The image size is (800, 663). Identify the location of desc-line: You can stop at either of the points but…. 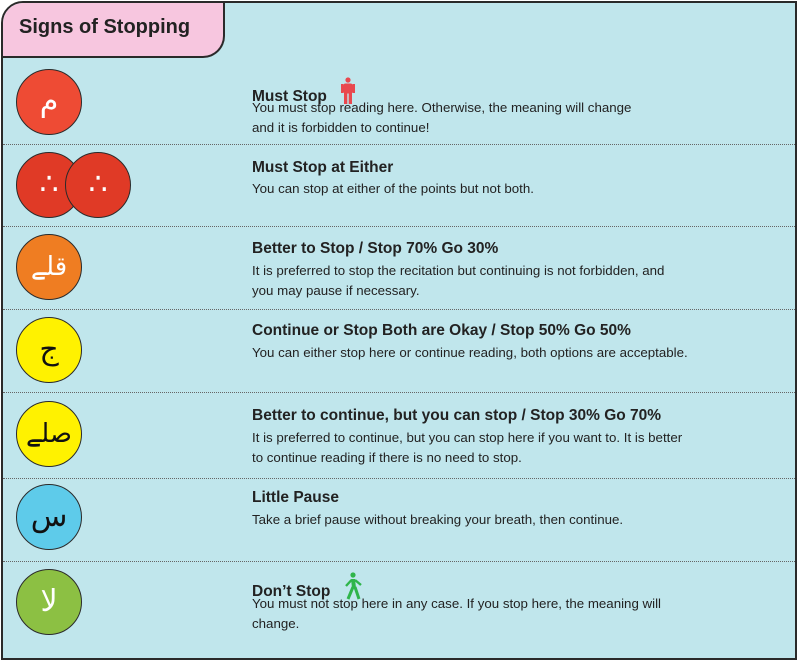
(393, 188).